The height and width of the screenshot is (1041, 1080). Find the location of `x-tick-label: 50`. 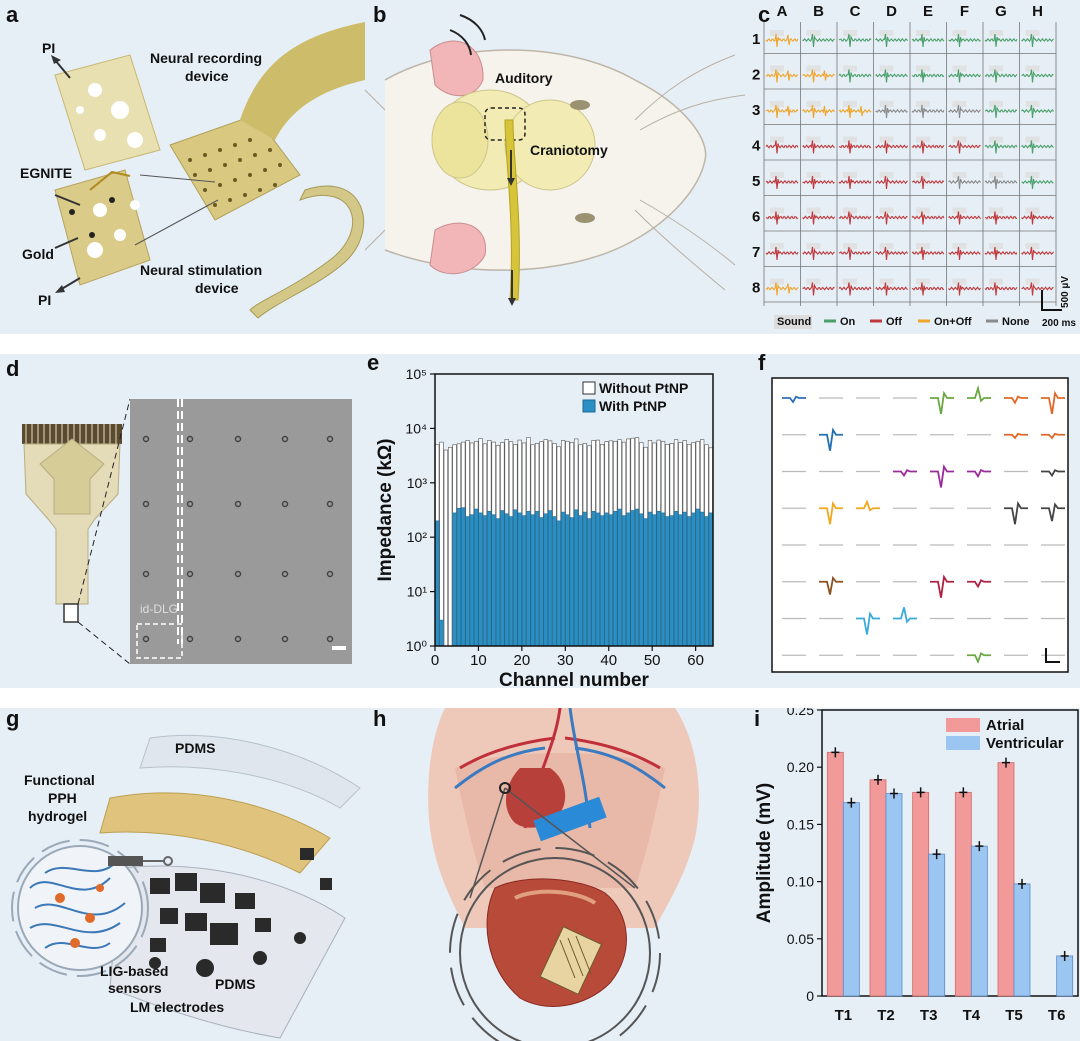

x-tick-label: 50 is located at coordinates (652, 660).